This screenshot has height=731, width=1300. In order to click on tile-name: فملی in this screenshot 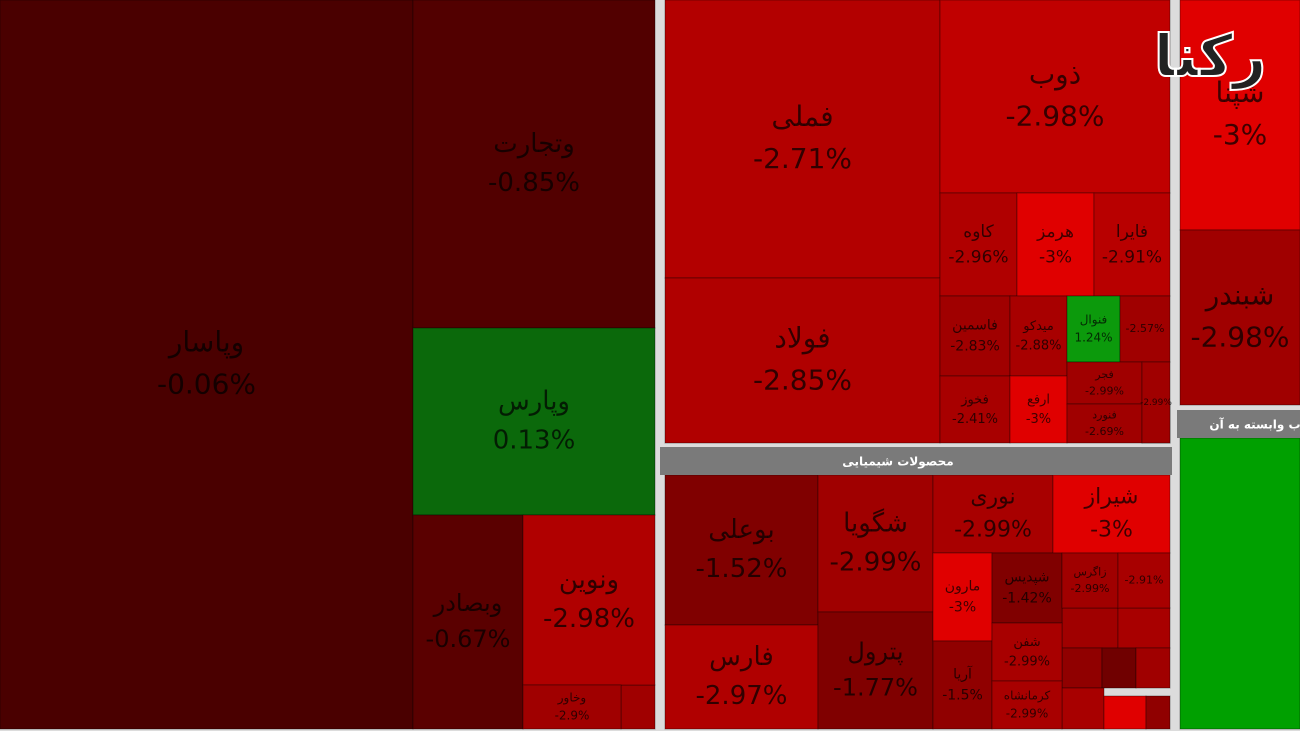, I will do `click(802, 116)`.